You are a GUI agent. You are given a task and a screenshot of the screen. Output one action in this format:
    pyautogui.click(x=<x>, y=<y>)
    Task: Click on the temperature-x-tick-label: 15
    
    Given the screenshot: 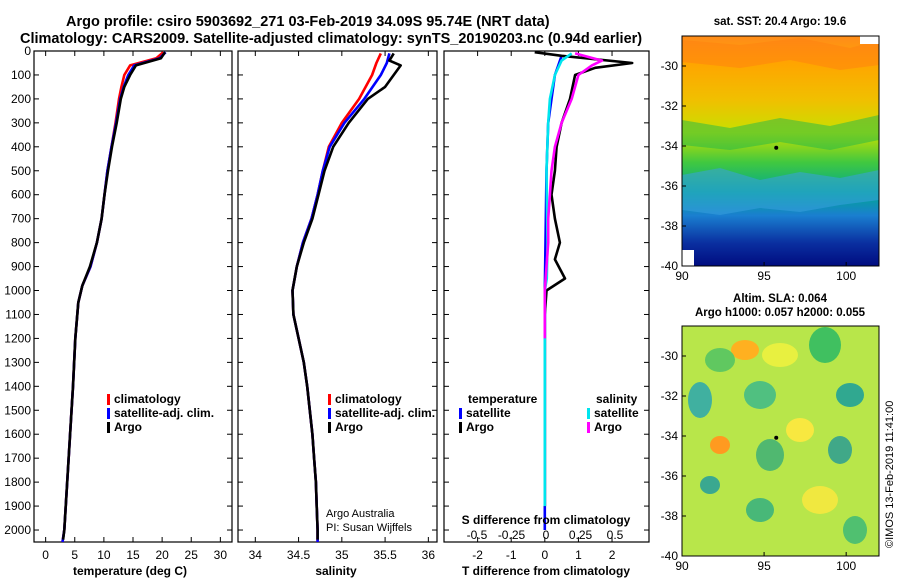 What is the action you would take?
    pyautogui.click(x=133, y=555)
    